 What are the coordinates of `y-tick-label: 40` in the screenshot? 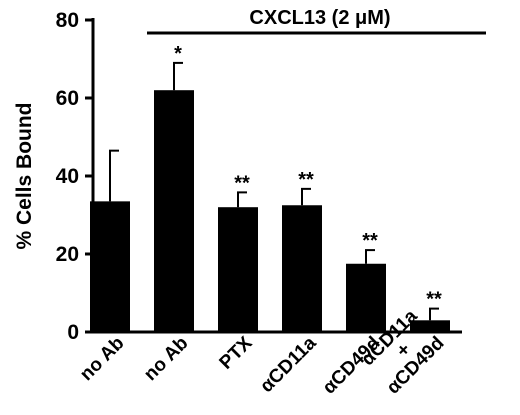 It's located at (67, 176).